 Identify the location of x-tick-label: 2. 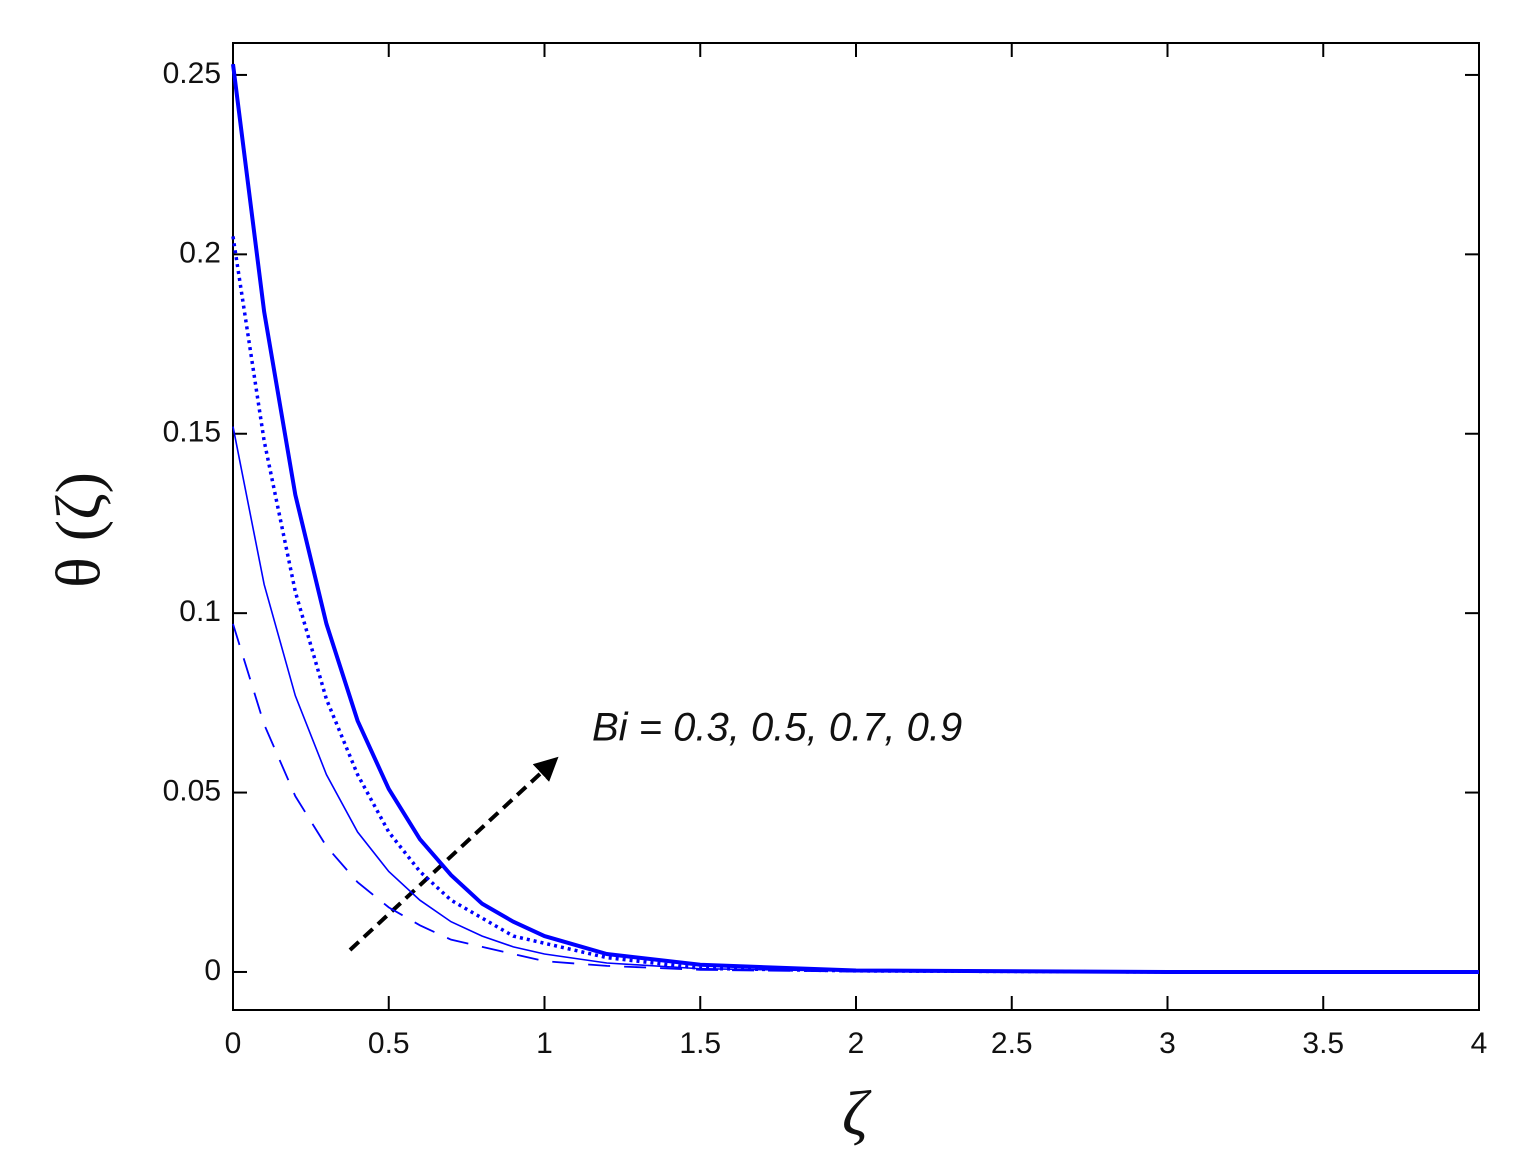
(856, 1043).